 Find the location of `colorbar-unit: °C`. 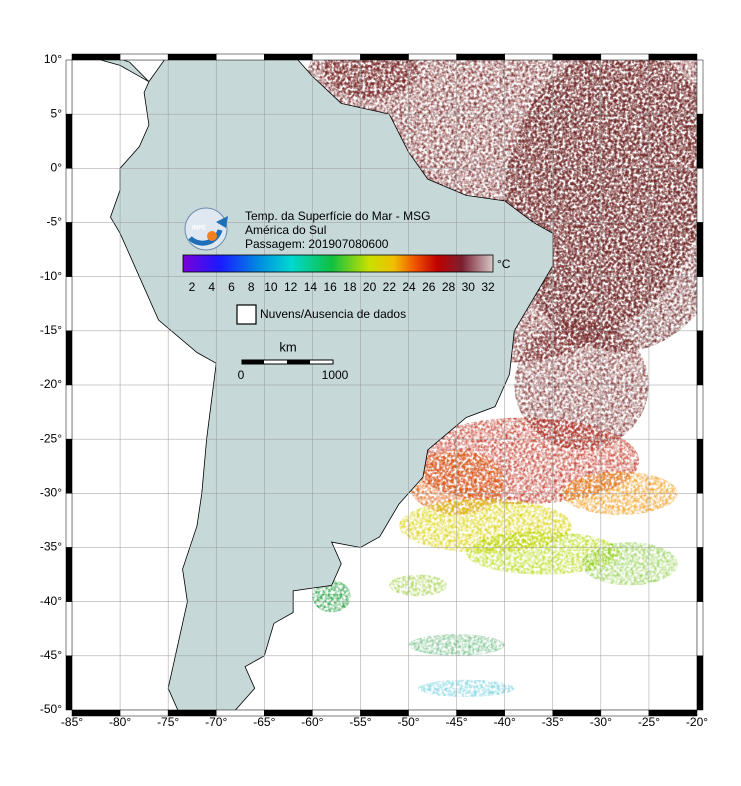

colorbar-unit: °C is located at coordinates (504, 264).